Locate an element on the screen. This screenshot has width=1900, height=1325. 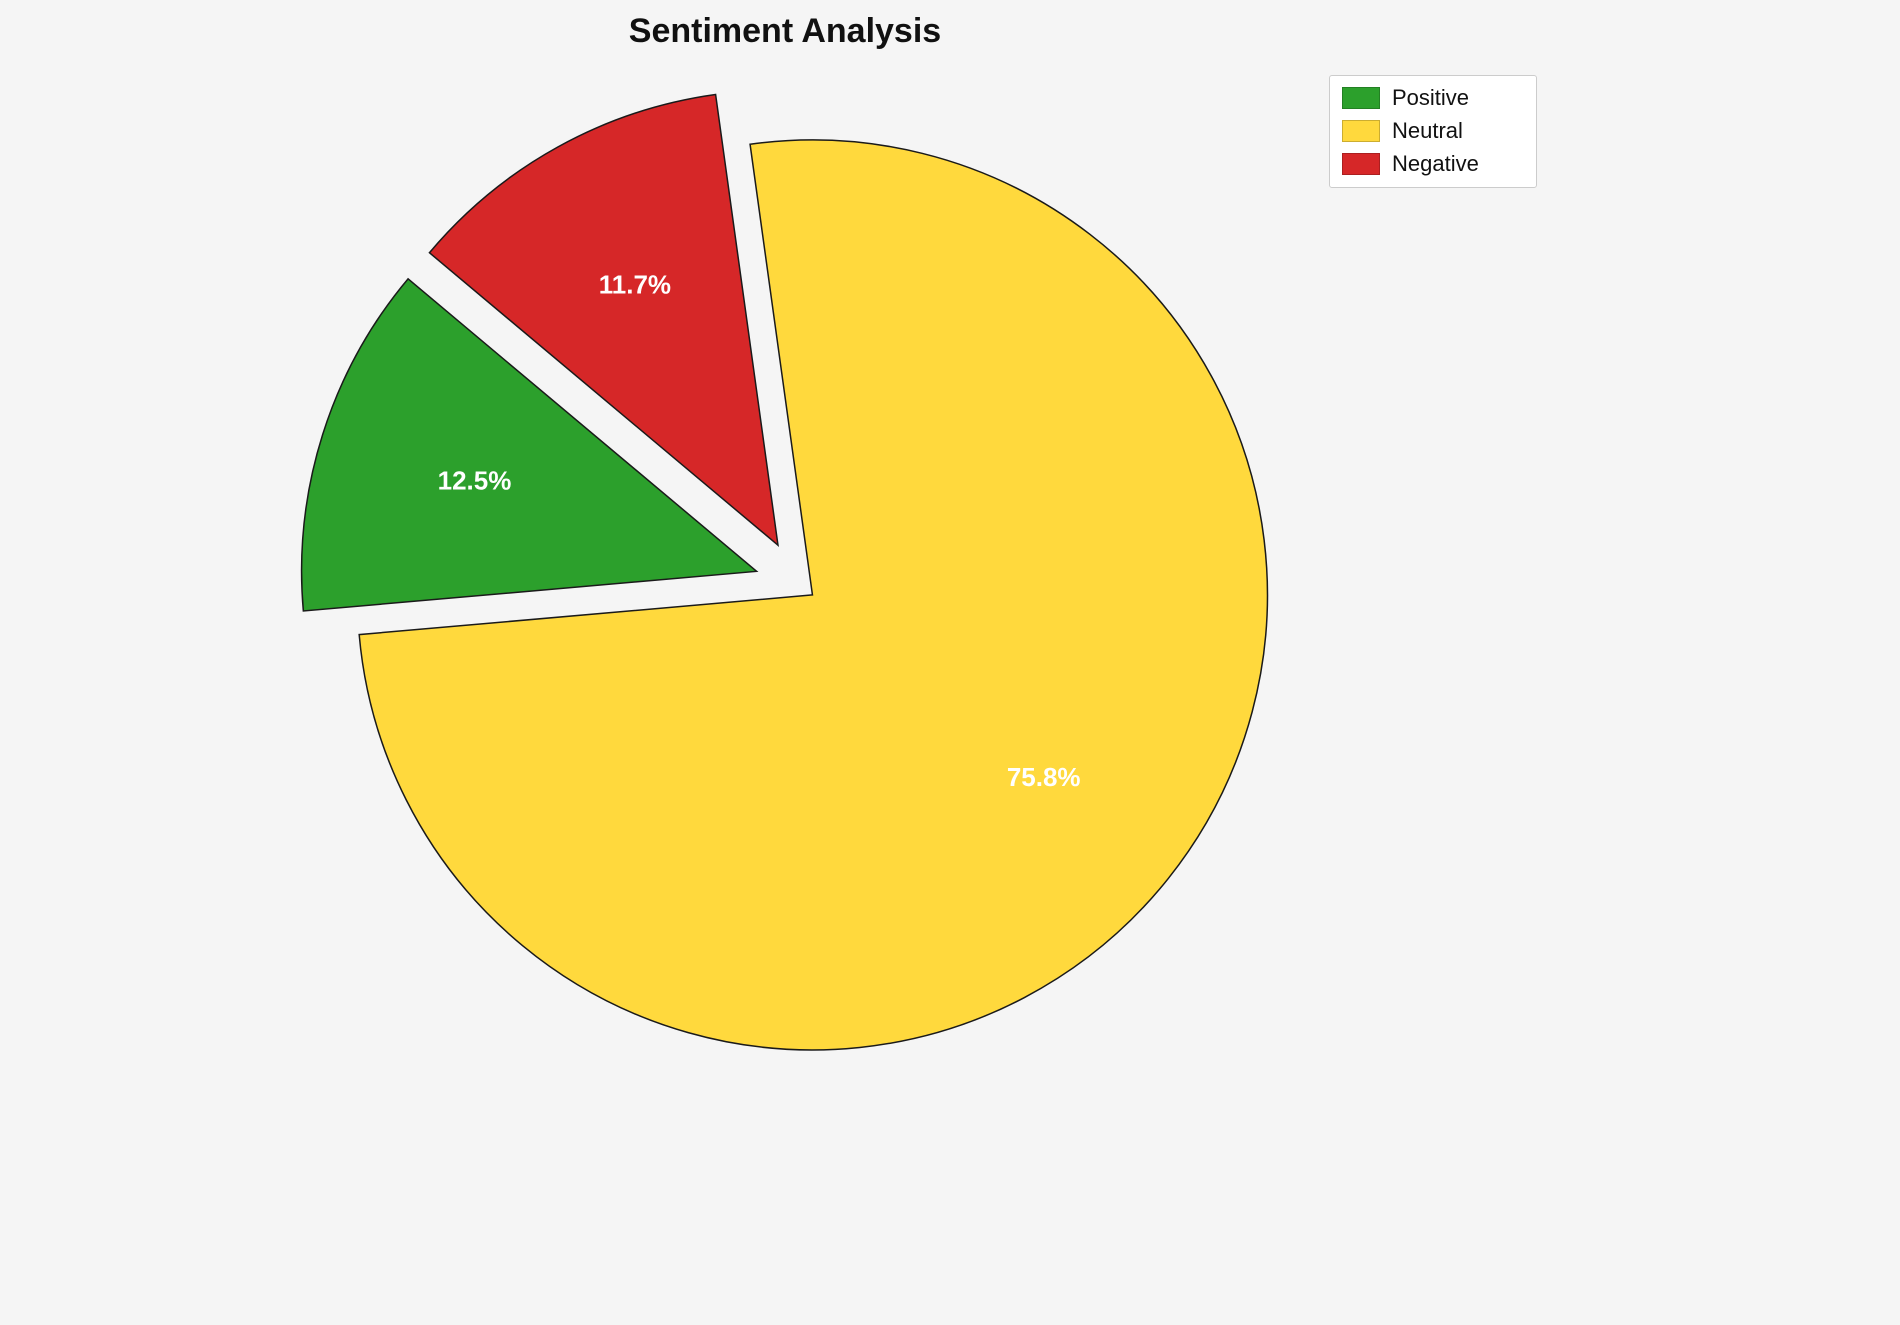
legend-label-neutral: Neutral is located at coordinates (1427, 131).